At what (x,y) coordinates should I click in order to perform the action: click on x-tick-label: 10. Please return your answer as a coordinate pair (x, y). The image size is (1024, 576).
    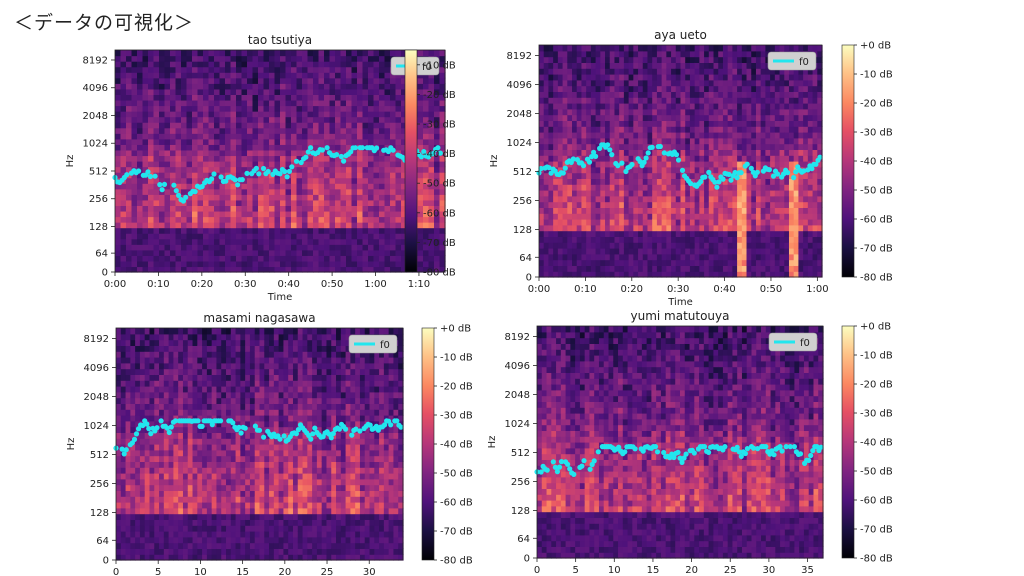
    Looking at the image, I should click on (200, 571).